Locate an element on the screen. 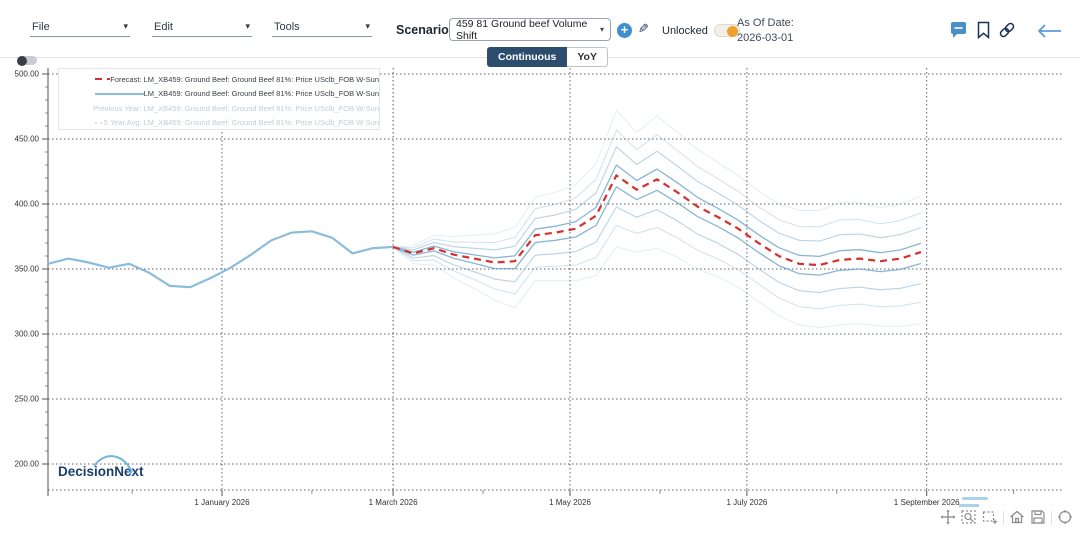 The image size is (1080, 539). chart-modebar is located at coordinates (1006, 517).